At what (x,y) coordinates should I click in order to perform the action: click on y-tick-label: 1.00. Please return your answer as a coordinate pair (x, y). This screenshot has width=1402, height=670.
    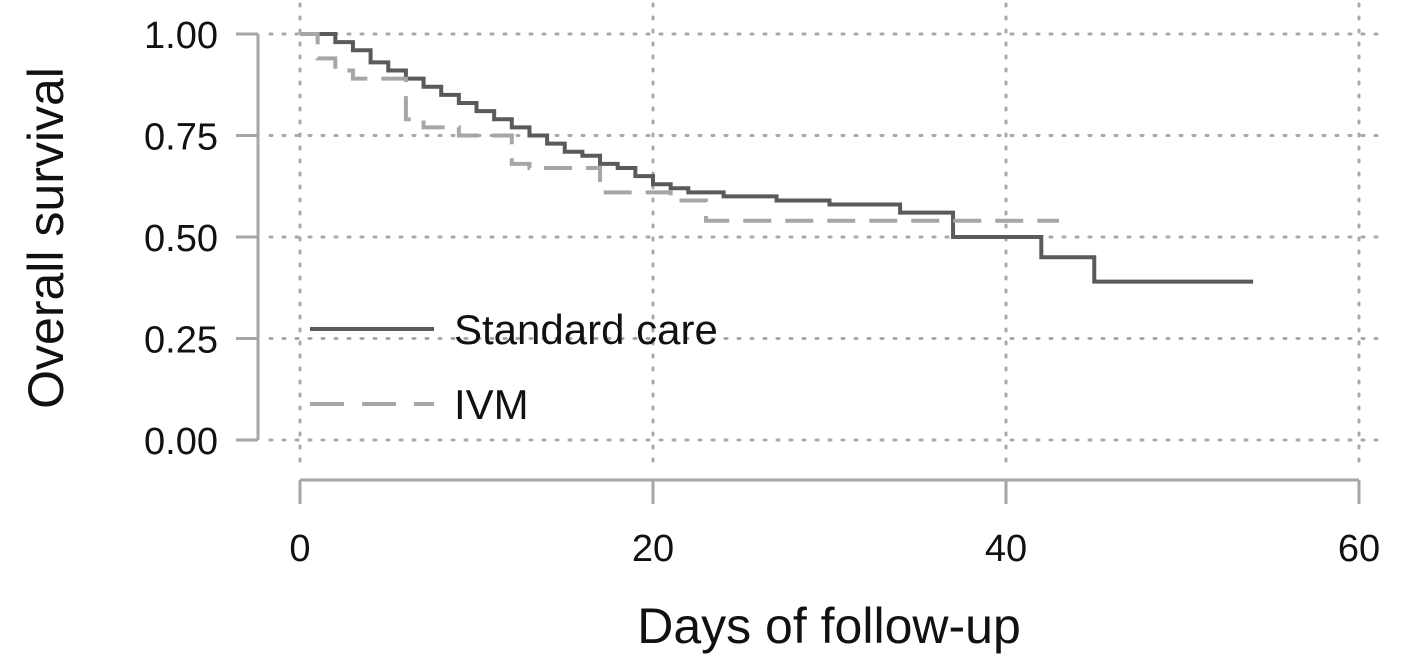
    Looking at the image, I should click on (181, 36).